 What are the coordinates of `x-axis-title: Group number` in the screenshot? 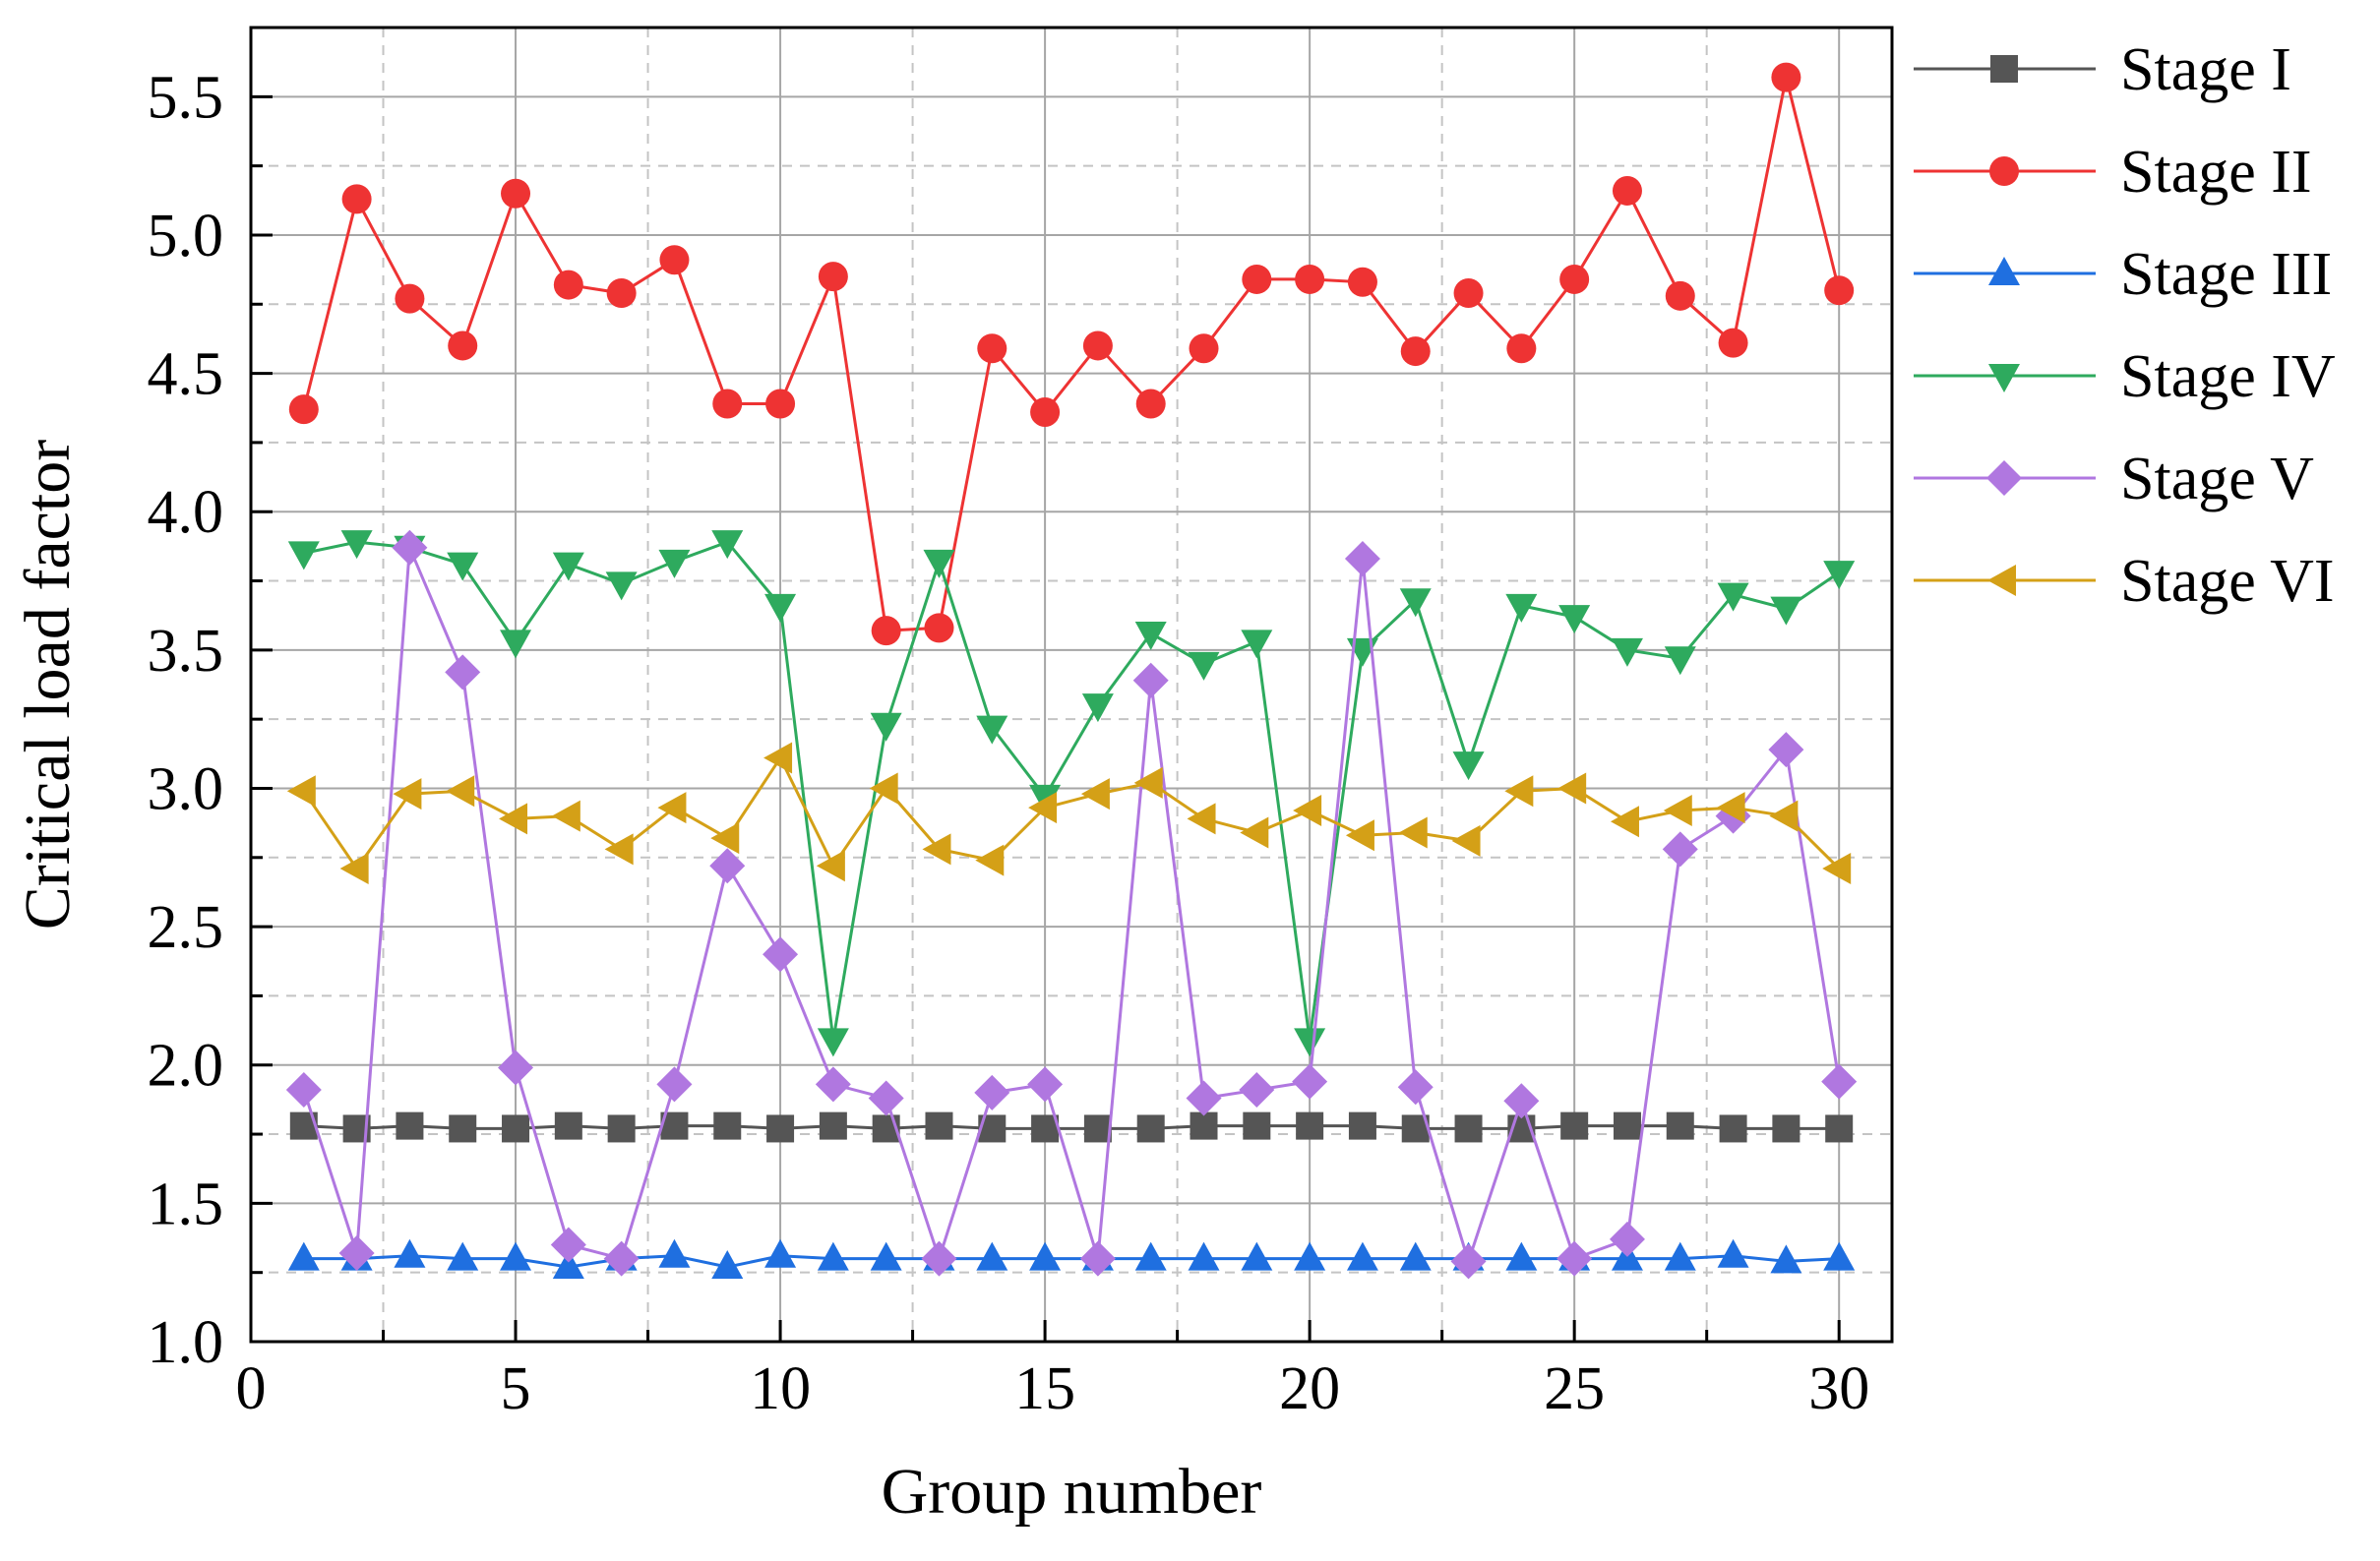 It's located at (1072, 1492).